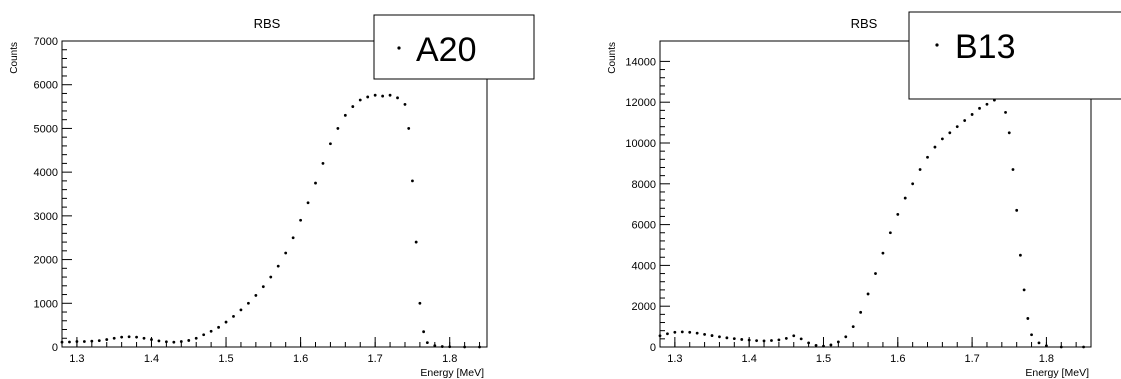 This screenshot has width=1121, height=379. I want to click on y-tick-label: 7000, so click(46, 42).